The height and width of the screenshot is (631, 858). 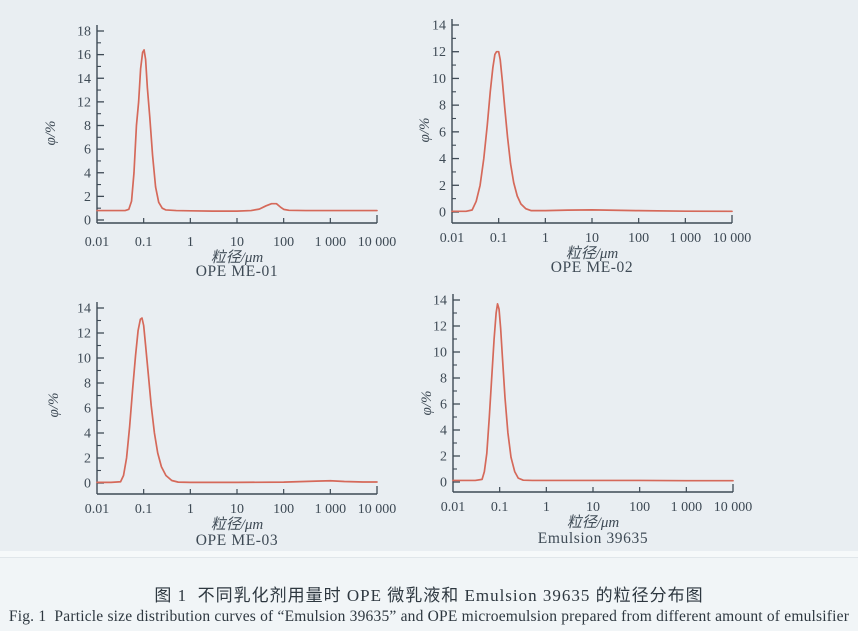 I want to click on chart-title: OPE ME-02, so click(x=592, y=267).